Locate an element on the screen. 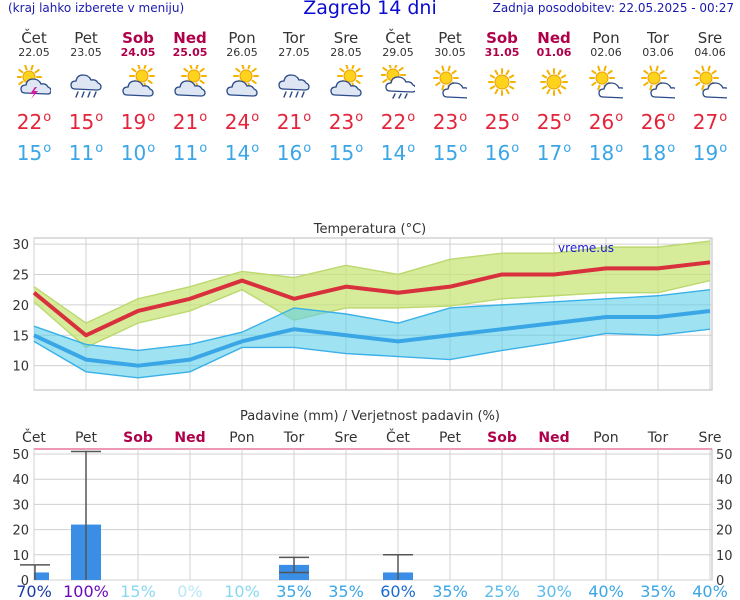 Image resolution: width=740 pixels, height=600 pixels. forecast-day: Sob 24.05 19o 10o is located at coordinates (138, 97).